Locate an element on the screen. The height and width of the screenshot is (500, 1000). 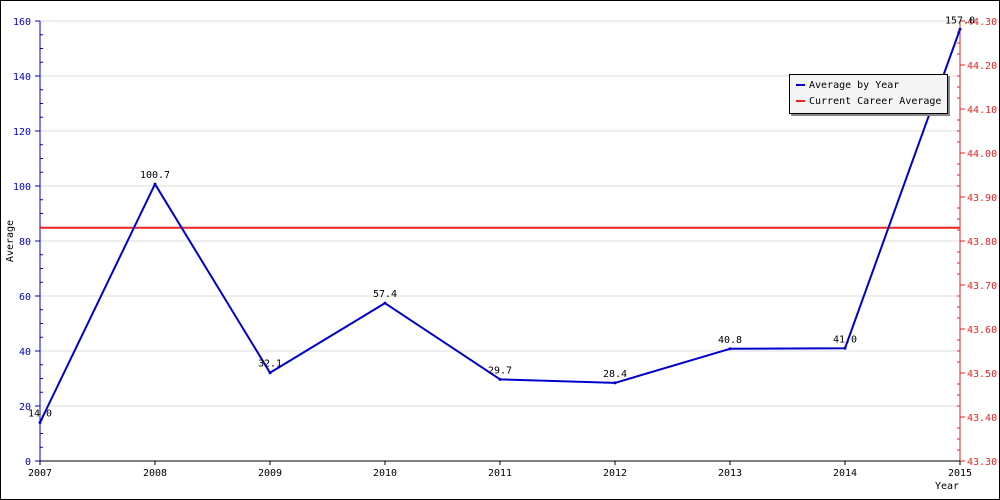
x-tick-label: 2008 is located at coordinates (155, 473).